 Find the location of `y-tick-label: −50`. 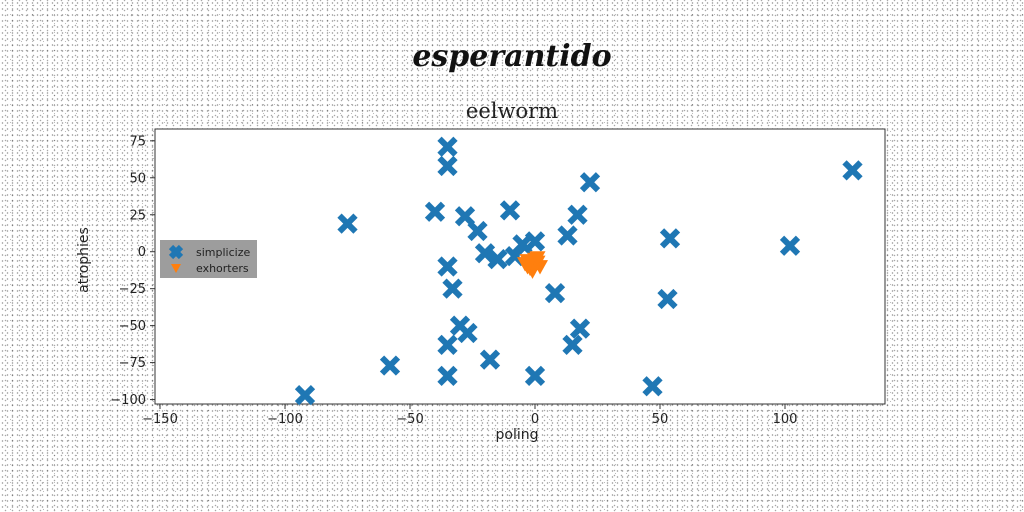

y-tick-label: −50 is located at coordinates (132, 326).